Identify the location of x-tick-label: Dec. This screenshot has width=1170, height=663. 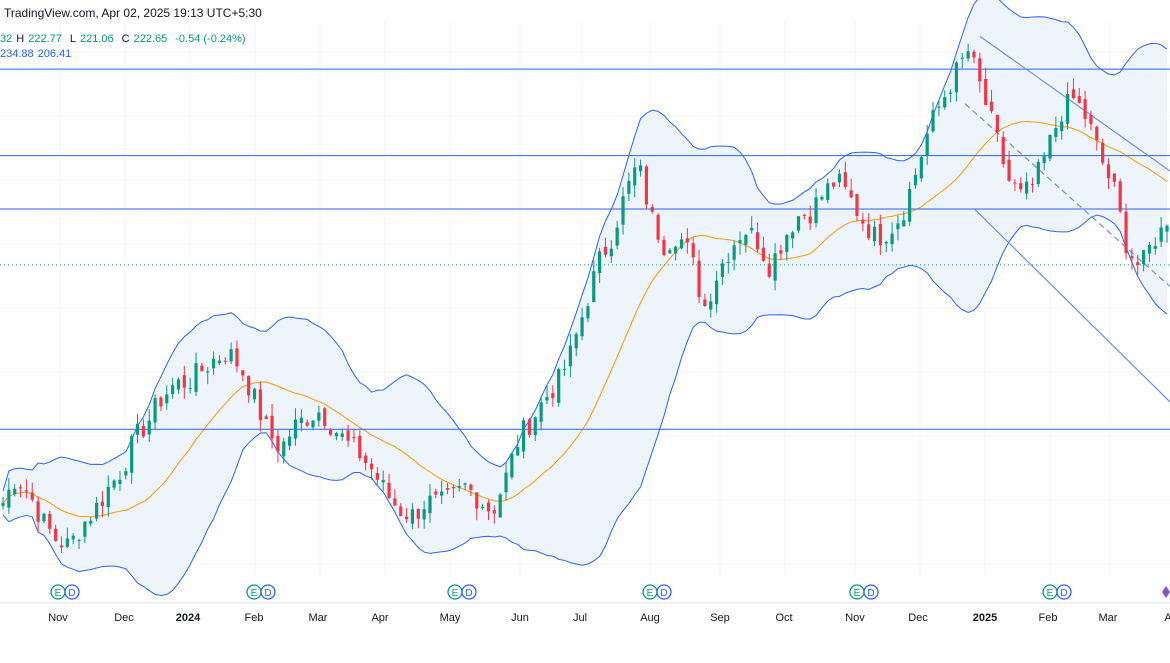
(918, 618).